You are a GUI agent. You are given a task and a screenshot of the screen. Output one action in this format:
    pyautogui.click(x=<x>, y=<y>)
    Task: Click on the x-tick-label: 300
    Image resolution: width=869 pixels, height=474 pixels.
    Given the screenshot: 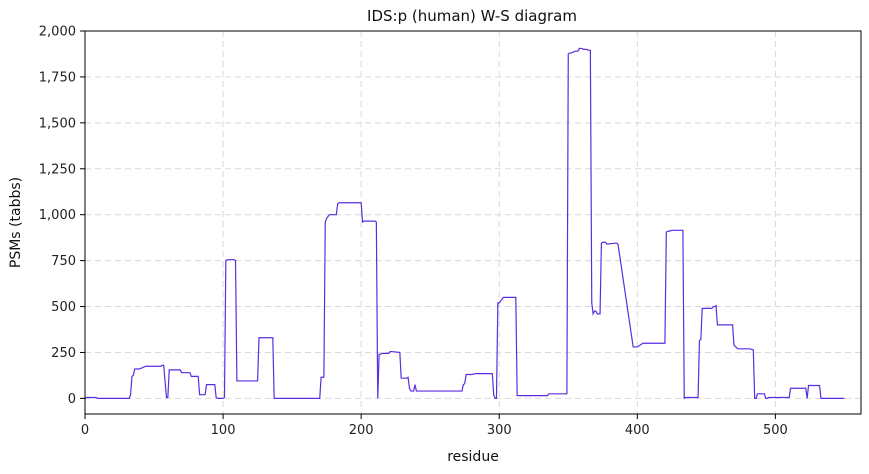 What is the action you would take?
    pyautogui.click(x=499, y=430)
    